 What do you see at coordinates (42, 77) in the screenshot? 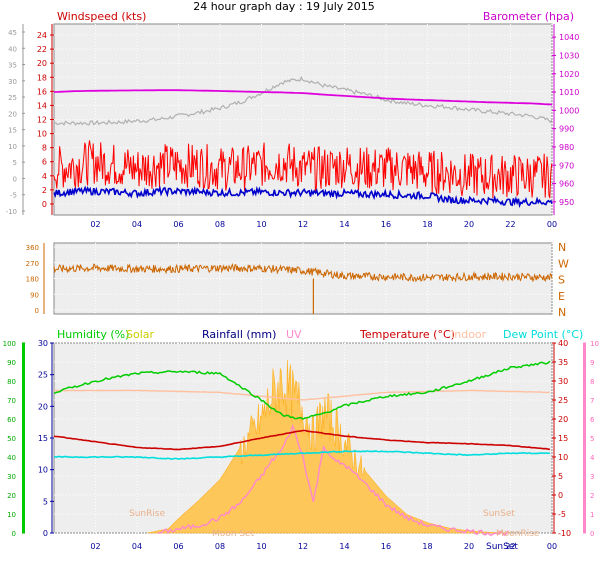
I see `windspeed-tick-label: 18` at bounding box center [42, 77].